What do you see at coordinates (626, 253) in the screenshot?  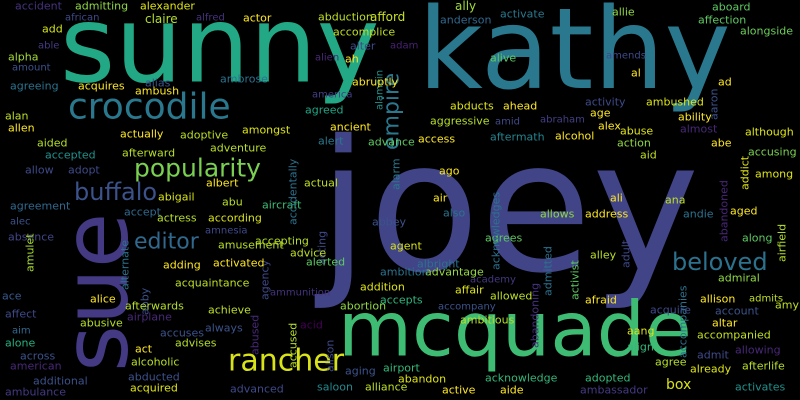 I see `word: adult` at bounding box center [626, 253].